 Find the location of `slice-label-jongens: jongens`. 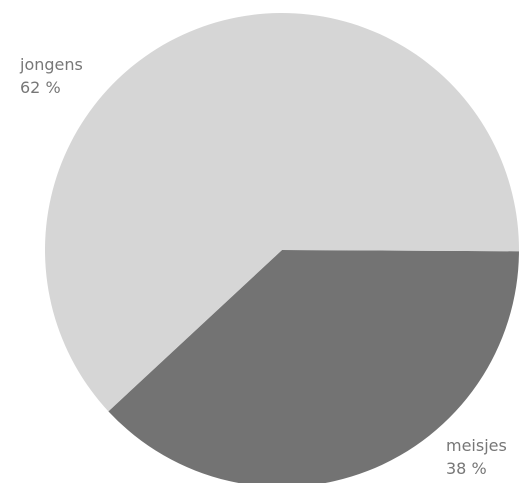

slice-label-jongens: jongens is located at coordinates (51, 64).